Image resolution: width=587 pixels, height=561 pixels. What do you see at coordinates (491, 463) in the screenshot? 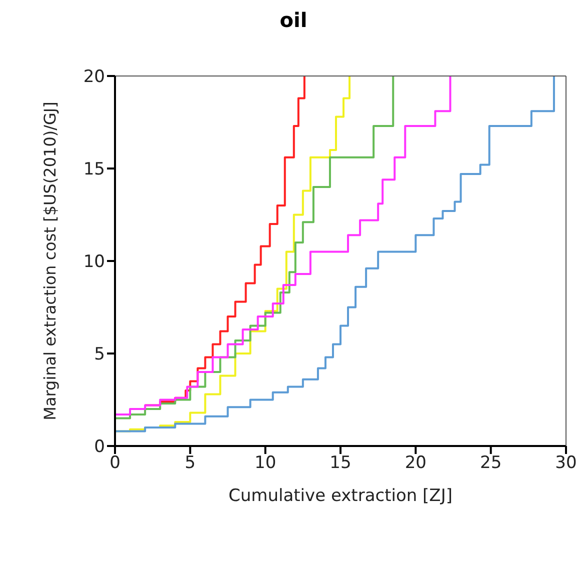
I see `x-tick-label: 25` at bounding box center [491, 463].